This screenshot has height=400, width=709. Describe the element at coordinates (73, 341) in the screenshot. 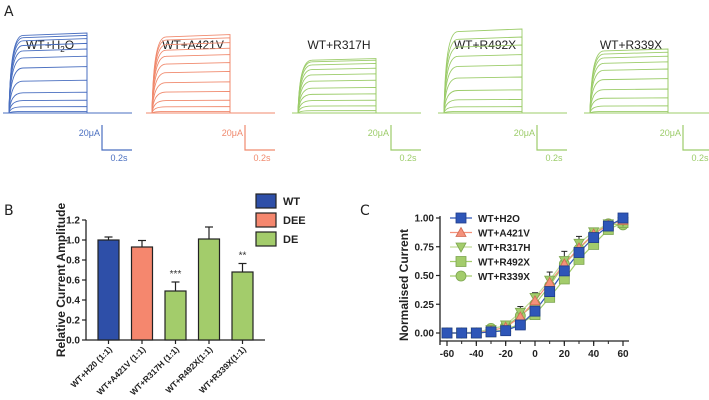

I see `y-tick-label: 0.0` at that location.